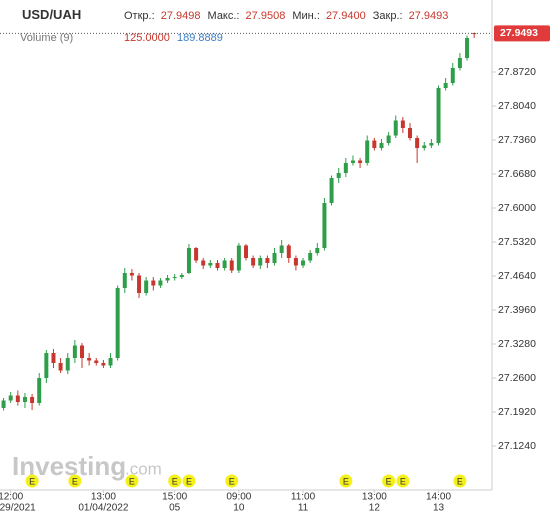 The height and width of the screenshot is (514, 552). I want to click on close-label: Закр.:, so click(388, 16).